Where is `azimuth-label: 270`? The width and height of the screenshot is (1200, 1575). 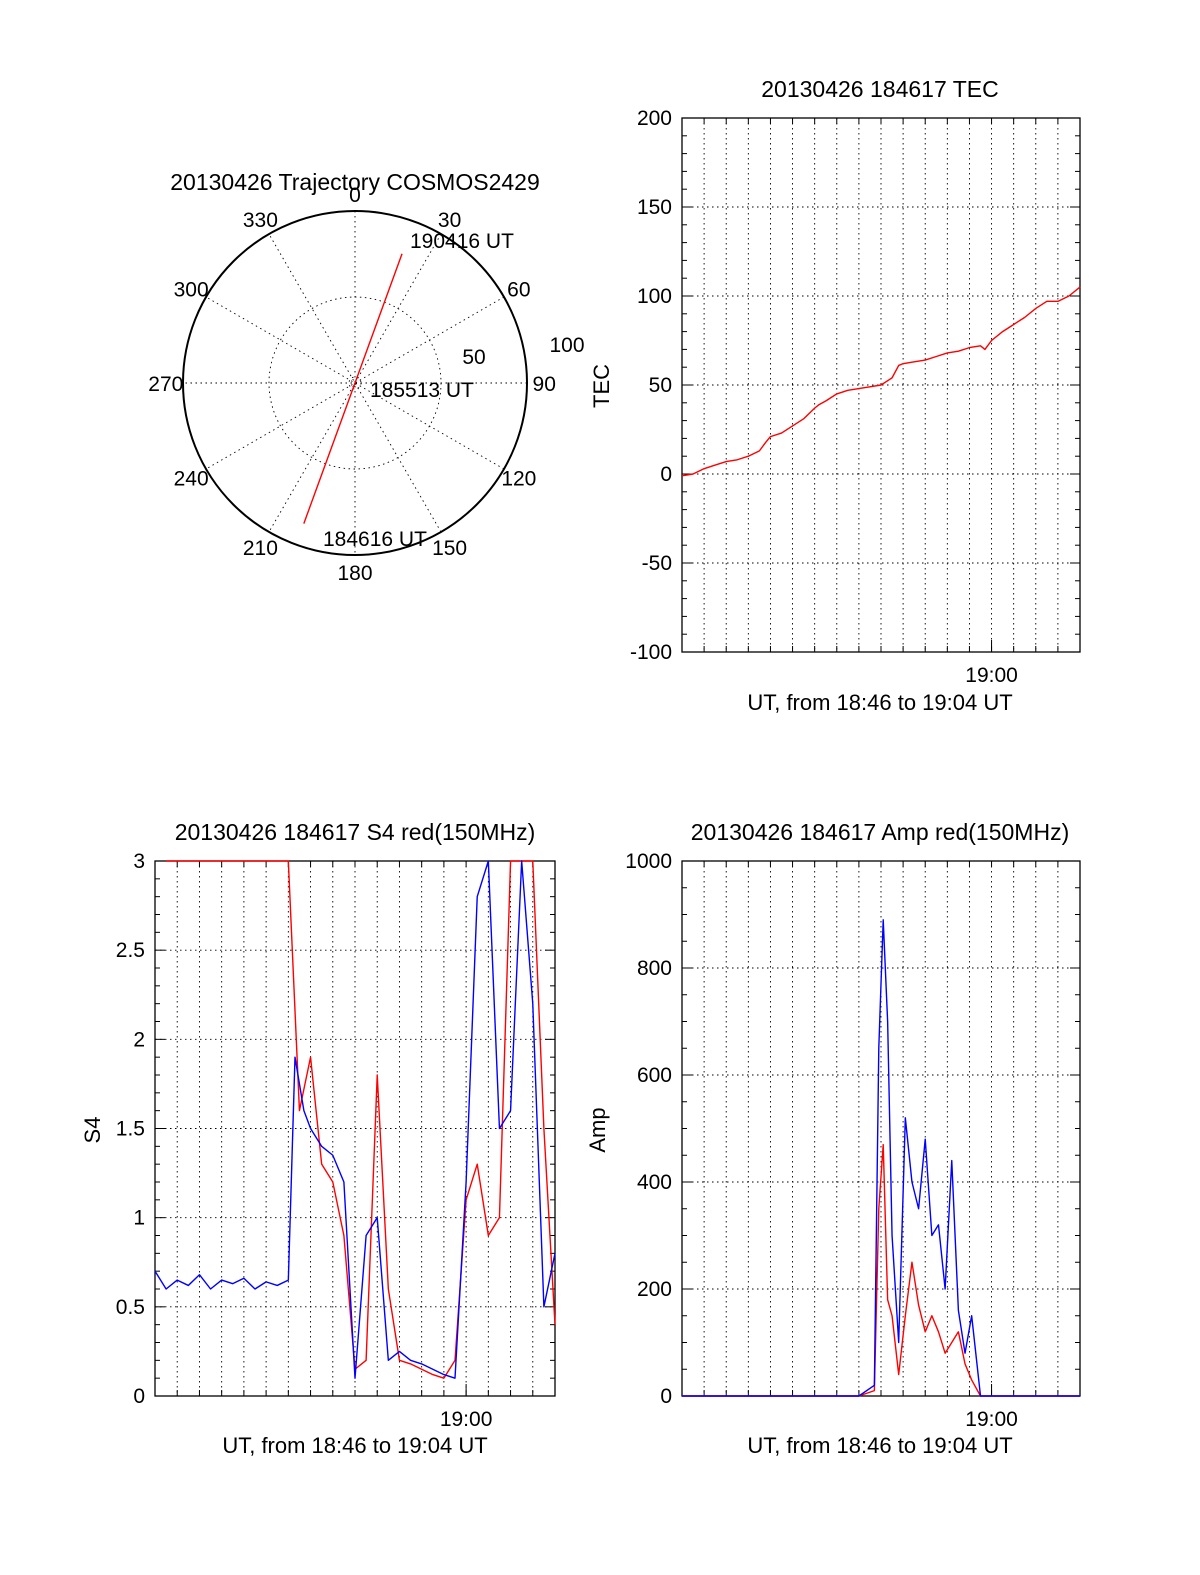 azimuth-label: 270 is located at coordinates (165, 384).